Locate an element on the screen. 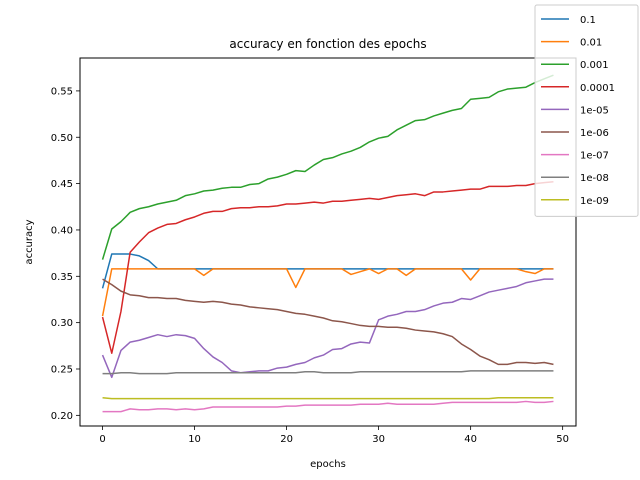 This screenshot has width=640, height=480. y-tick-label: 0.20 is located at coordinates (62, 416).